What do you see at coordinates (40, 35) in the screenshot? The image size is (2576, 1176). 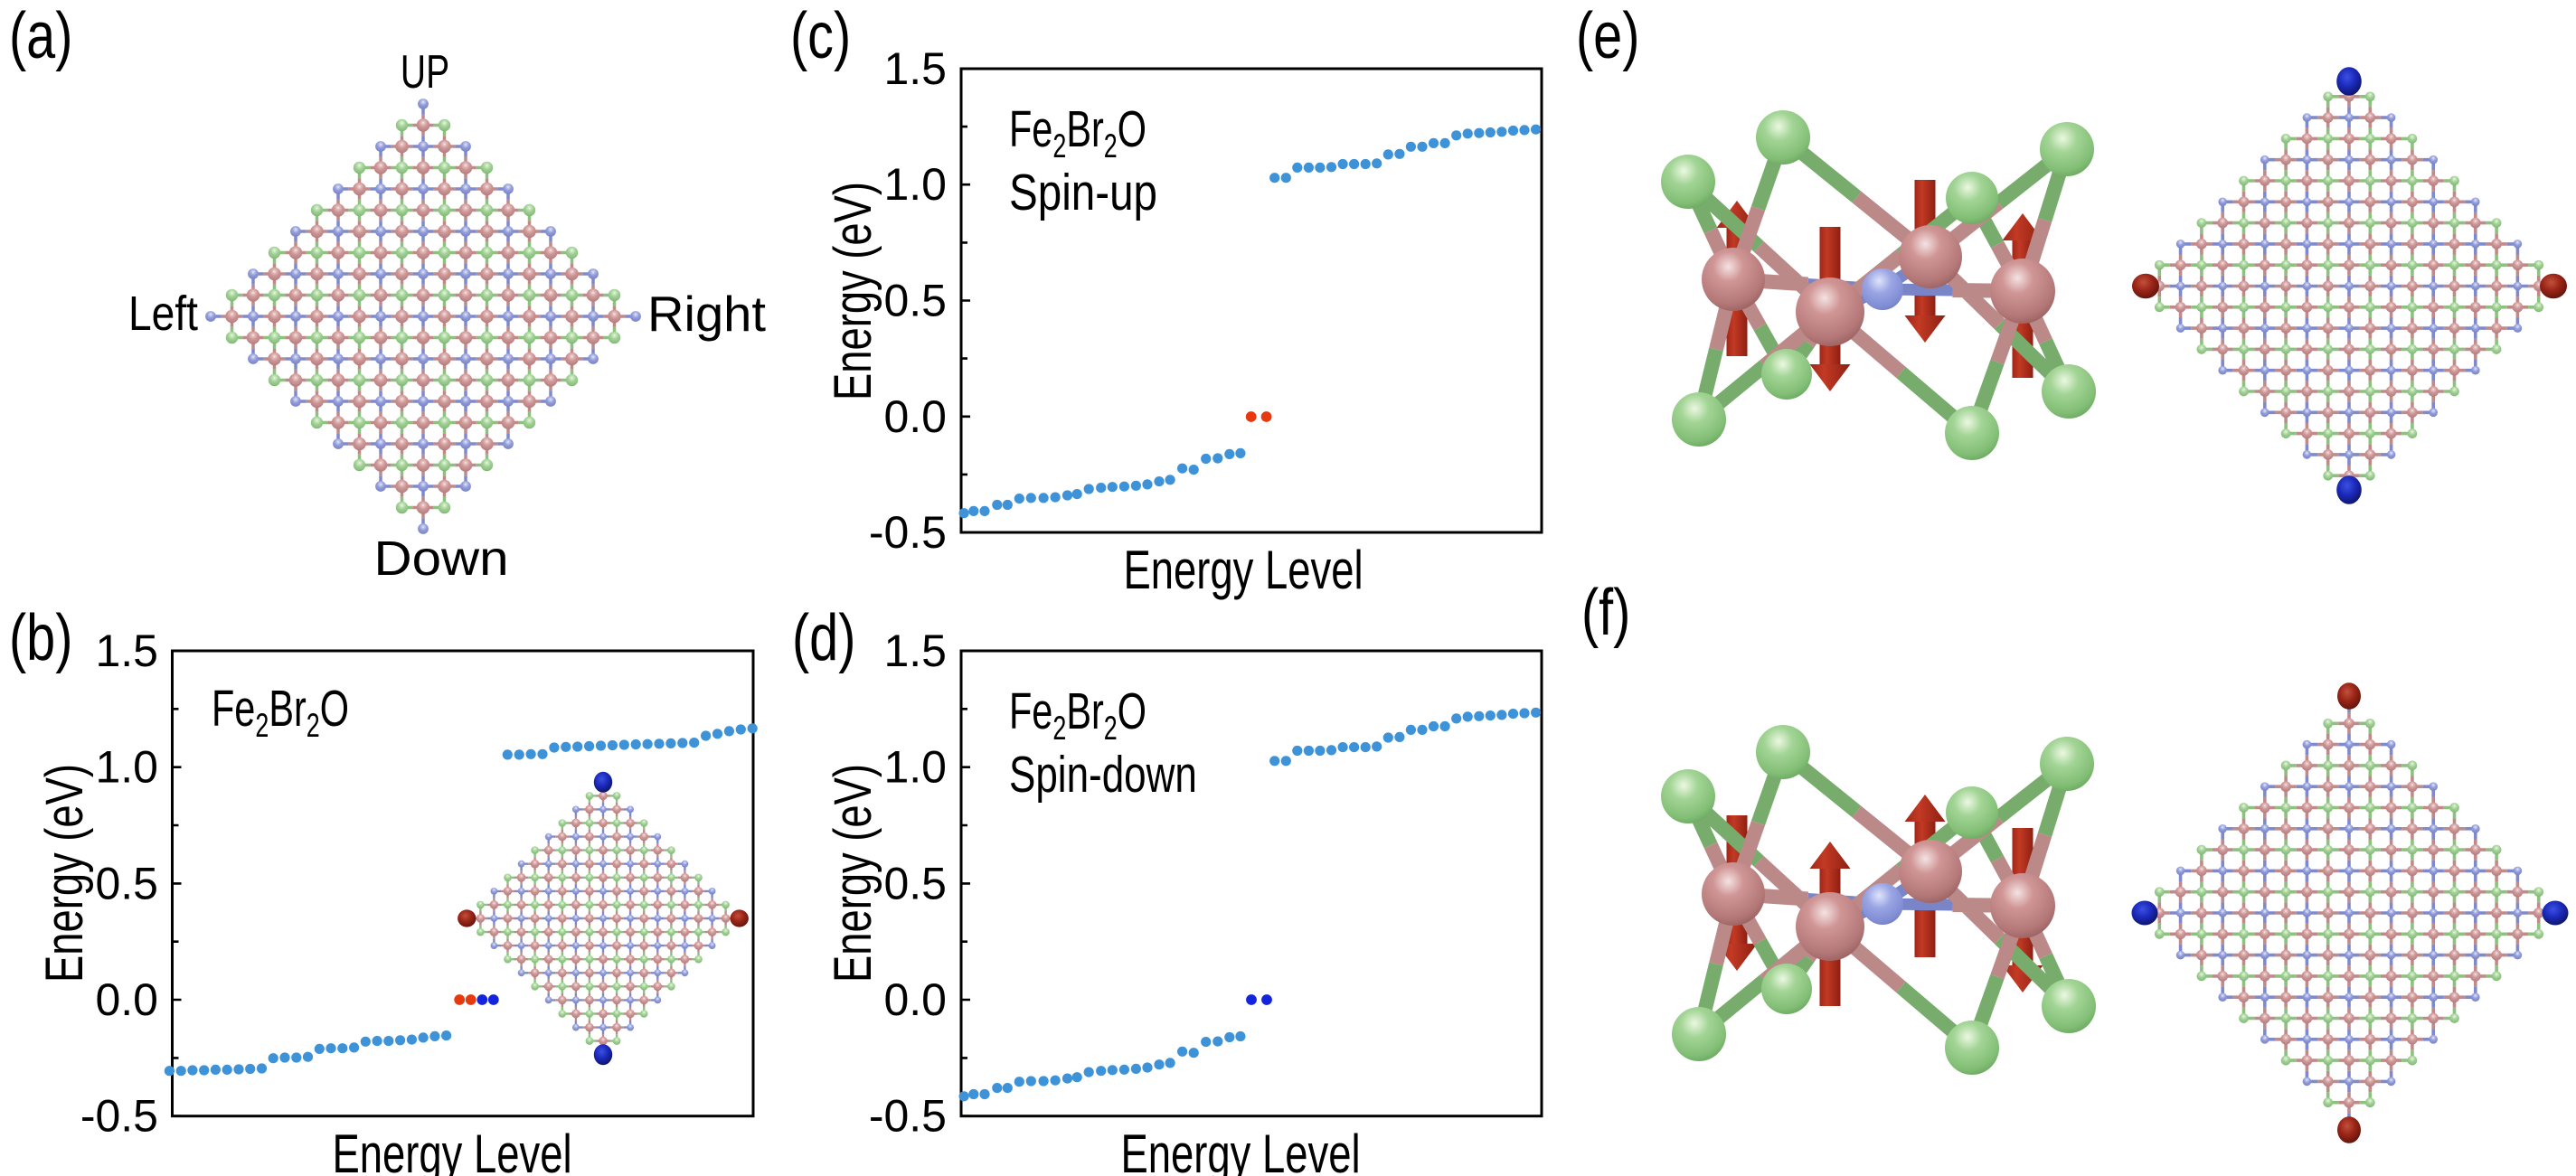 I see `svg-text: (a)` at bounding box center [40, 35].